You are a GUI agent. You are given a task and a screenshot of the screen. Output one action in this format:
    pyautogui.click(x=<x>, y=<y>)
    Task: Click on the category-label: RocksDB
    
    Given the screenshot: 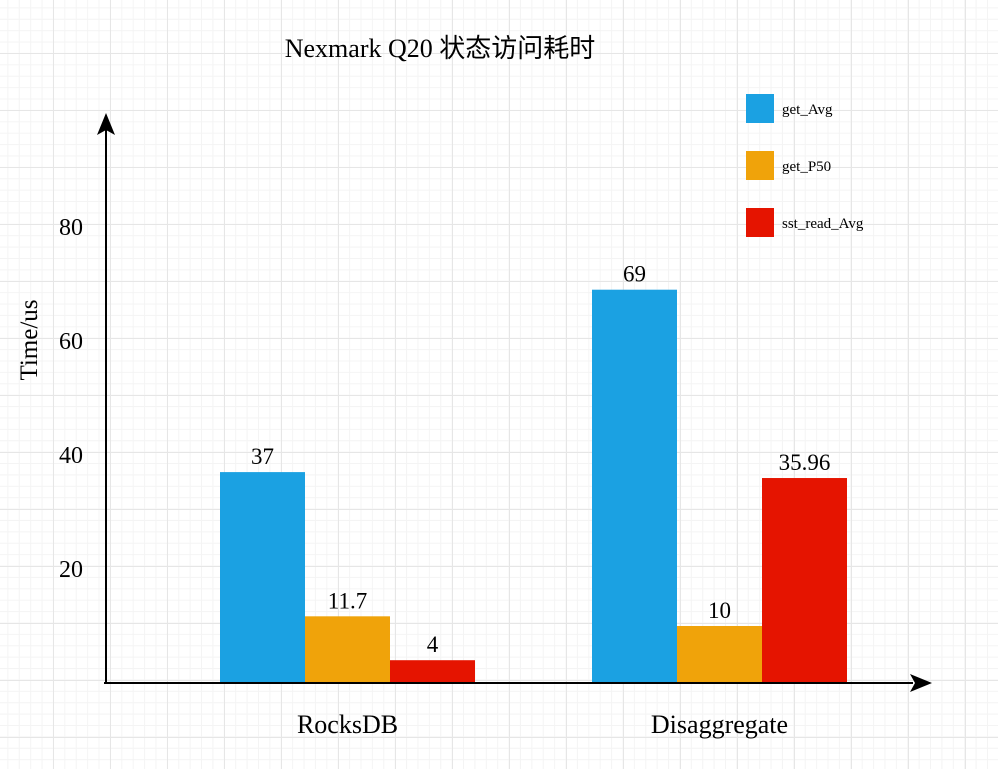 What is the action you would take?
    pyautogui.click(x=347, y=724)
    